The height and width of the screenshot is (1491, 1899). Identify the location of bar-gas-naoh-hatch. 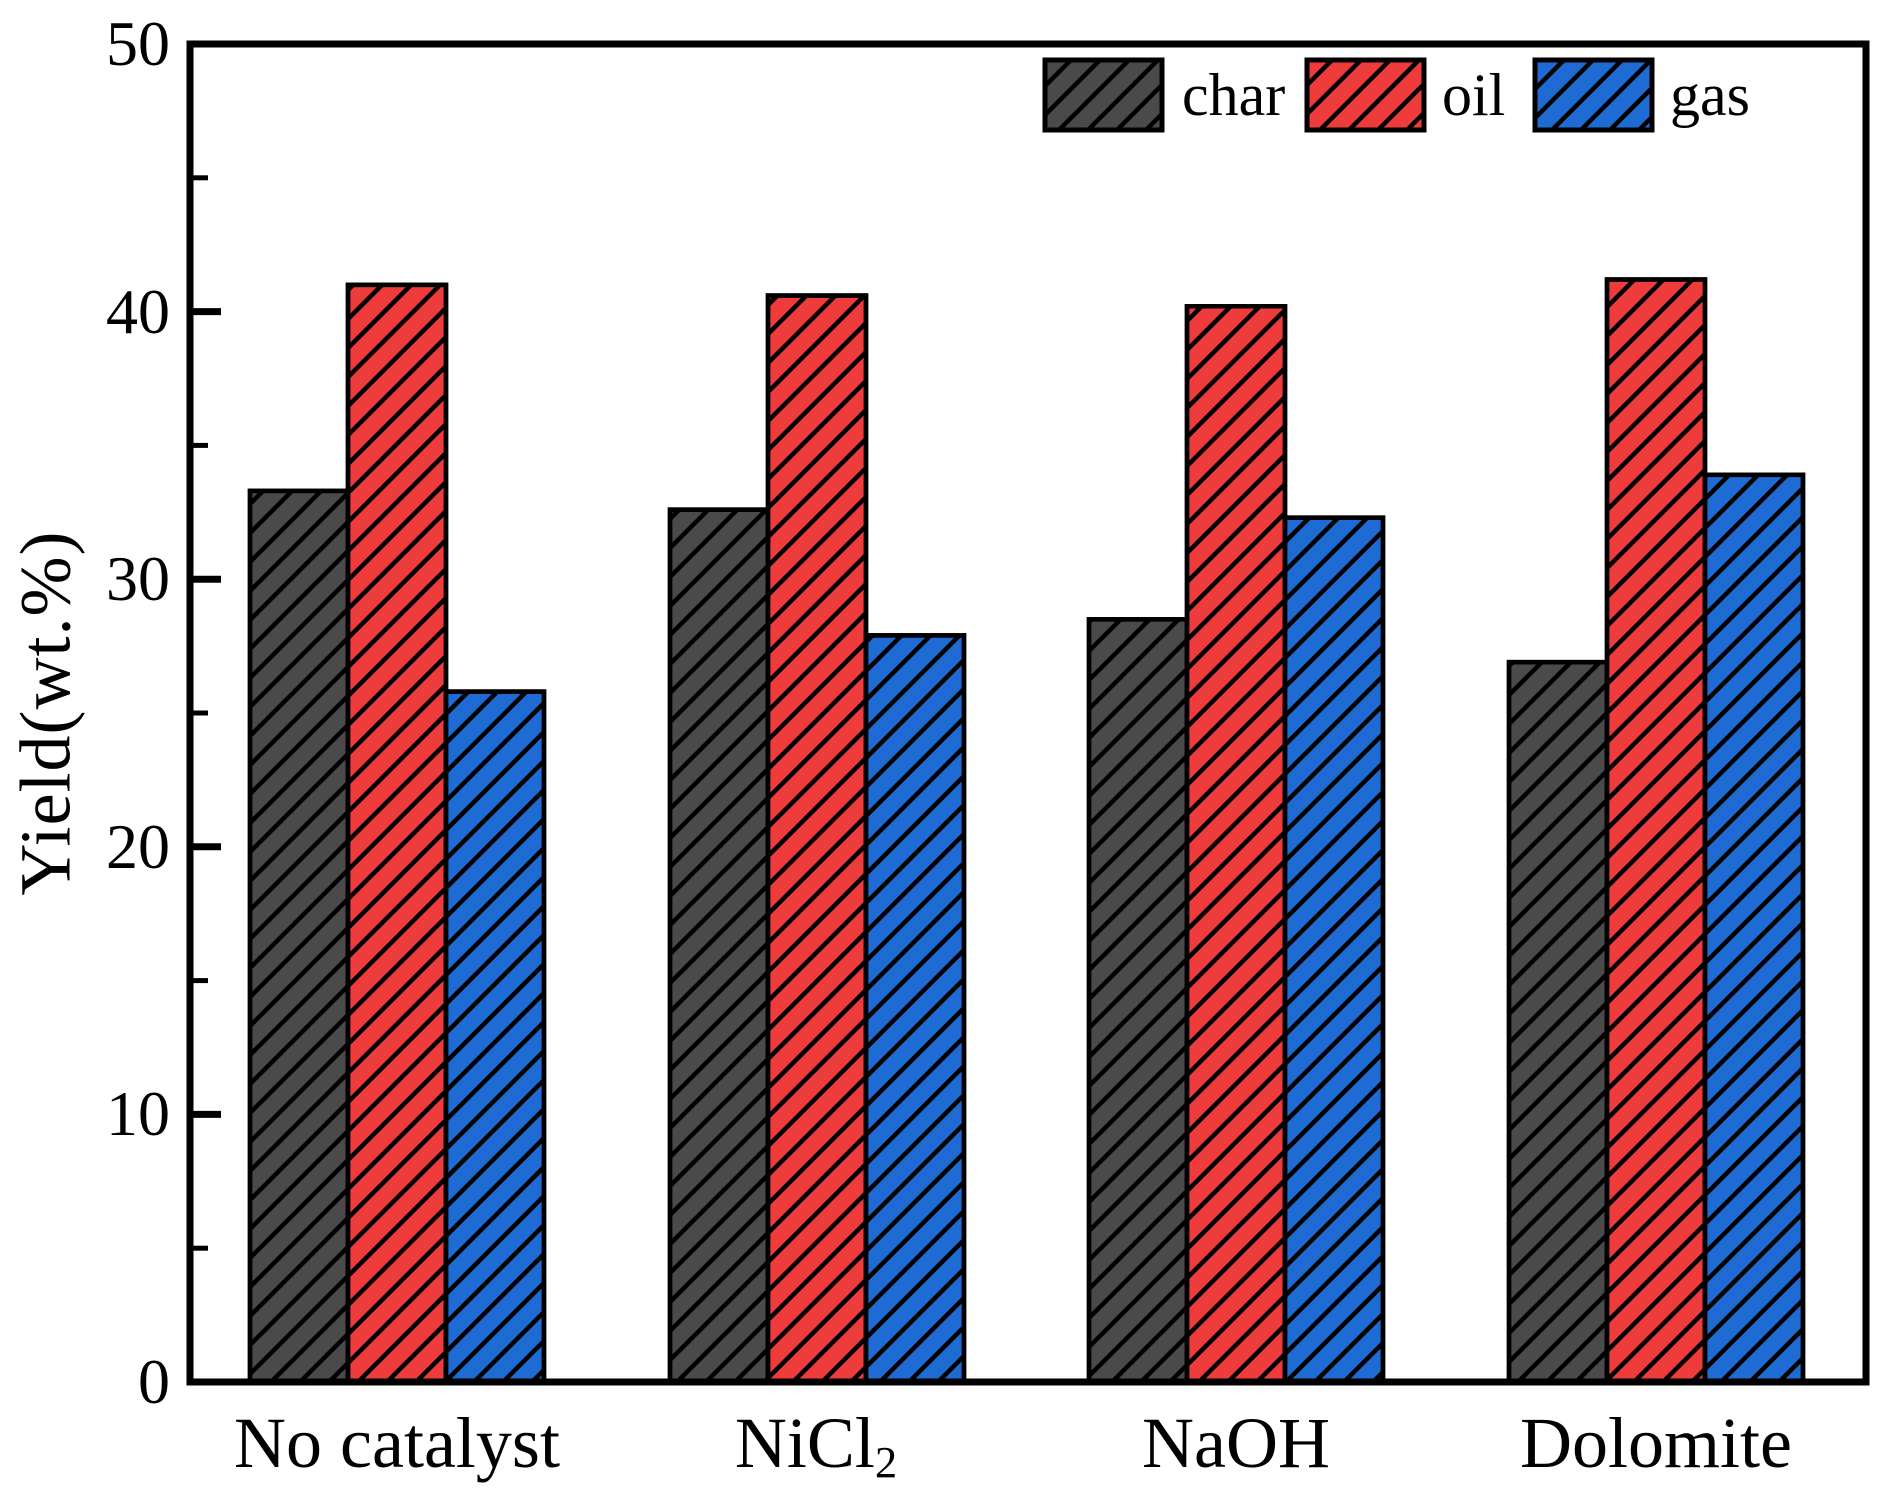
(1334, 950).